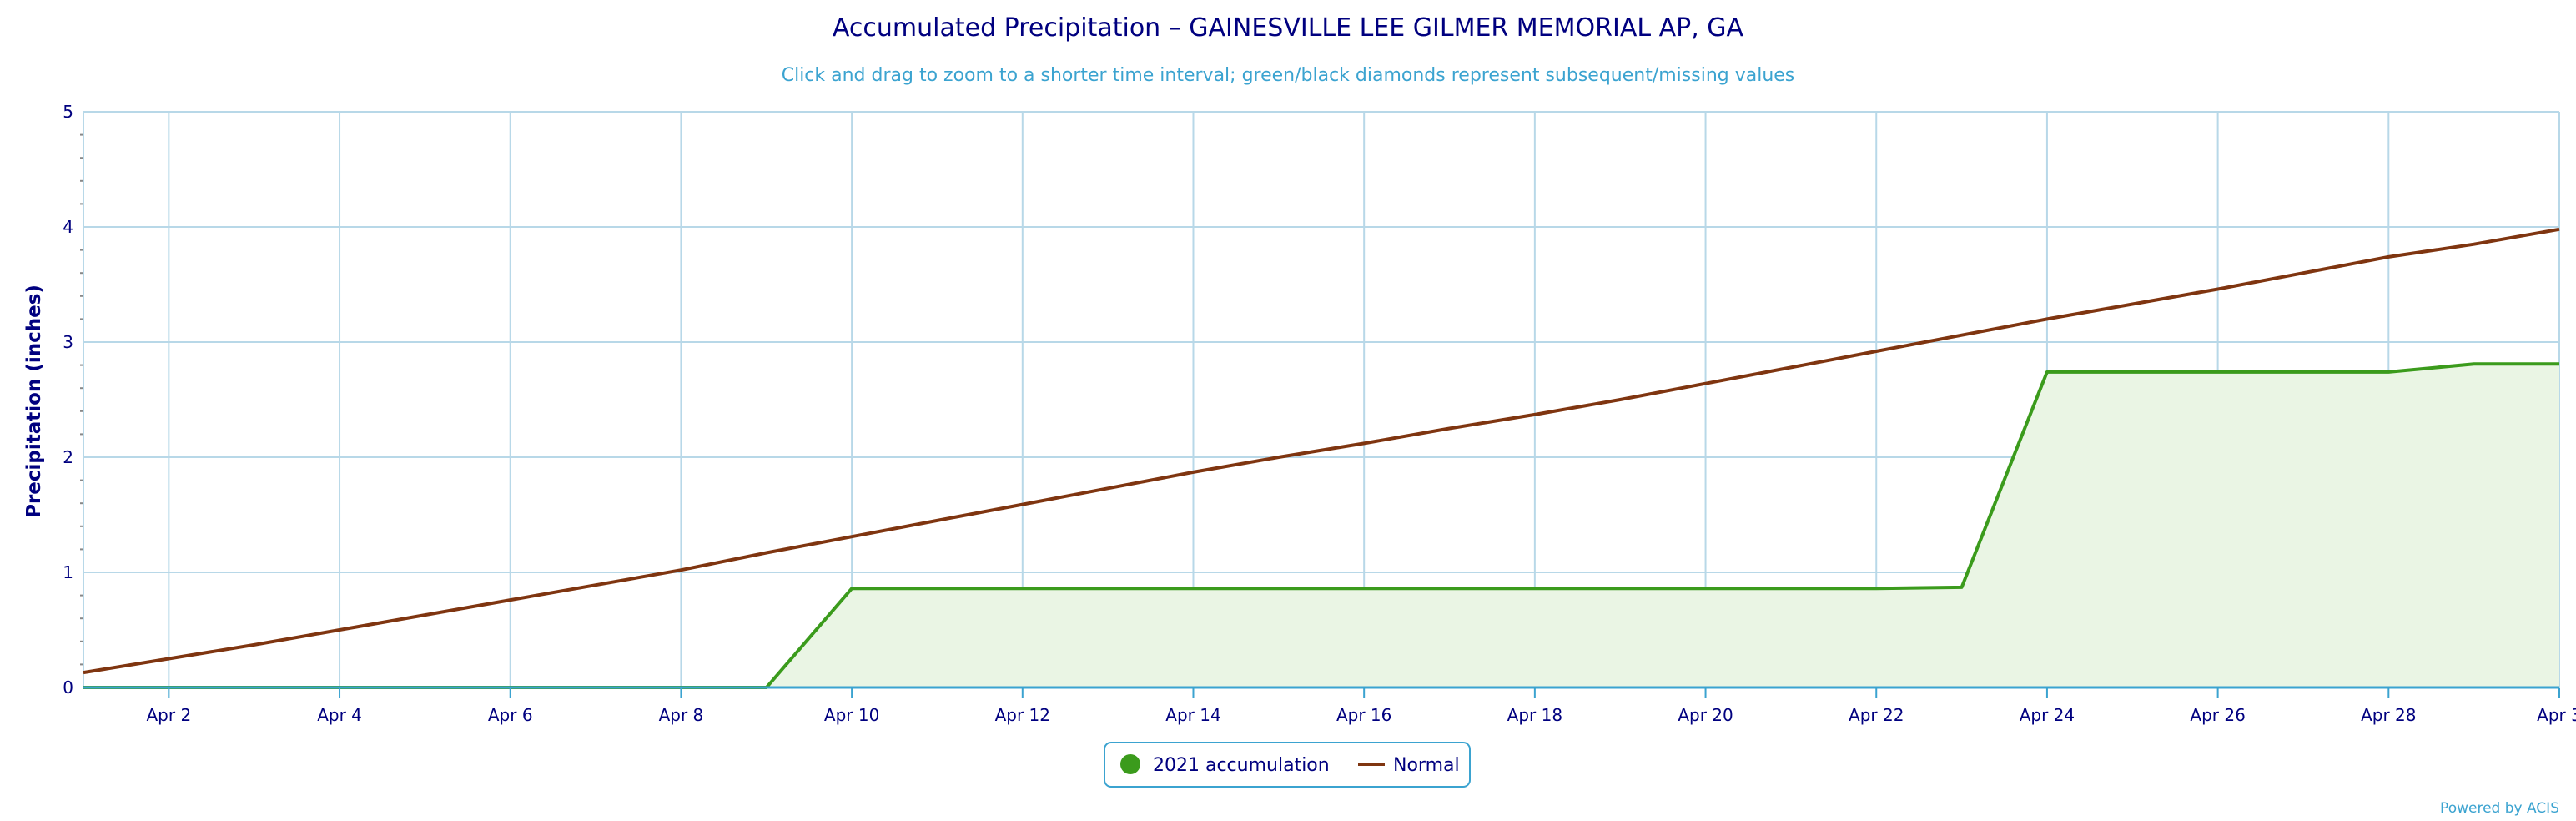  What do you see at coordinates (2499, 809) in the screenshot?
I see `credit-text: Powered by ACIS` at bounding box center [2499, 809].